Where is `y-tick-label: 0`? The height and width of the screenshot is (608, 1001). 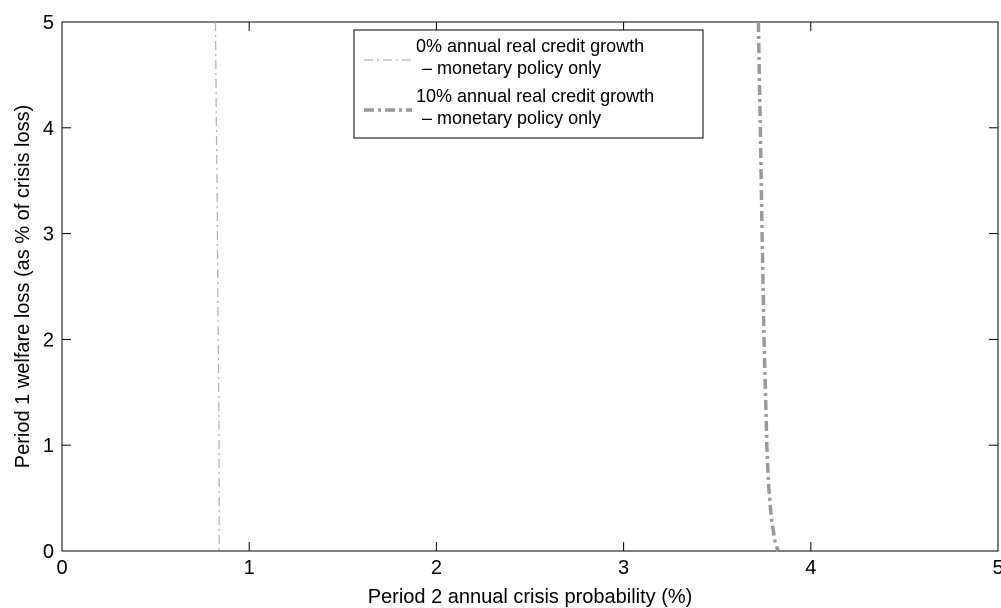
y-tick-label: 0 is located at coordinates (48, 552).